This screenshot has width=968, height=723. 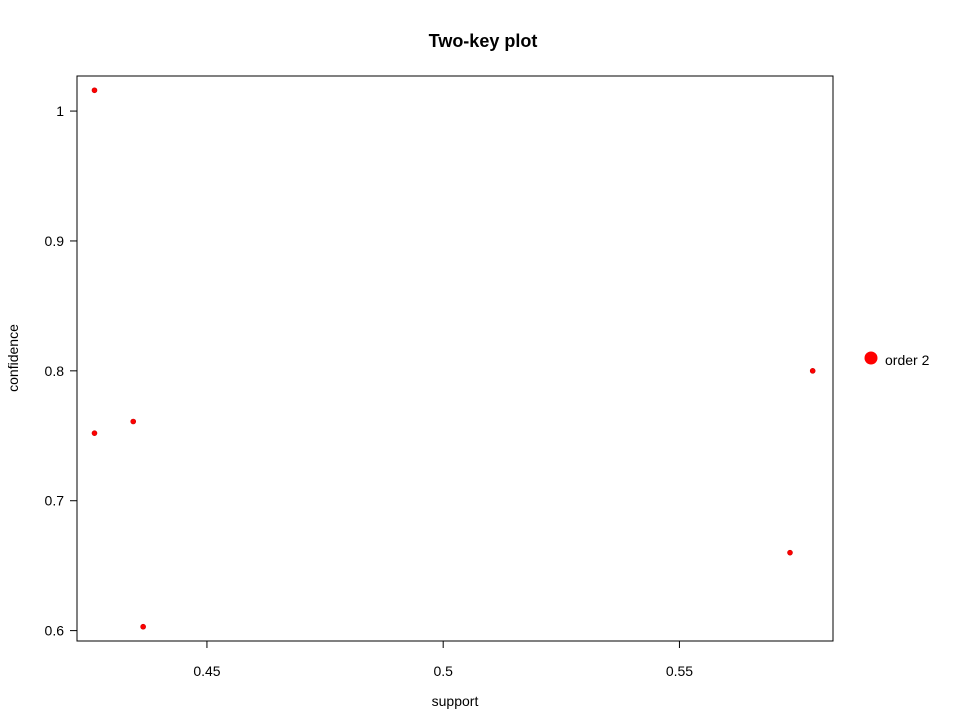 What do you see at coordinates (55, 371) in the screenshot?
I see `y-tick-label: 0.8` at bounding box center [55, 371].